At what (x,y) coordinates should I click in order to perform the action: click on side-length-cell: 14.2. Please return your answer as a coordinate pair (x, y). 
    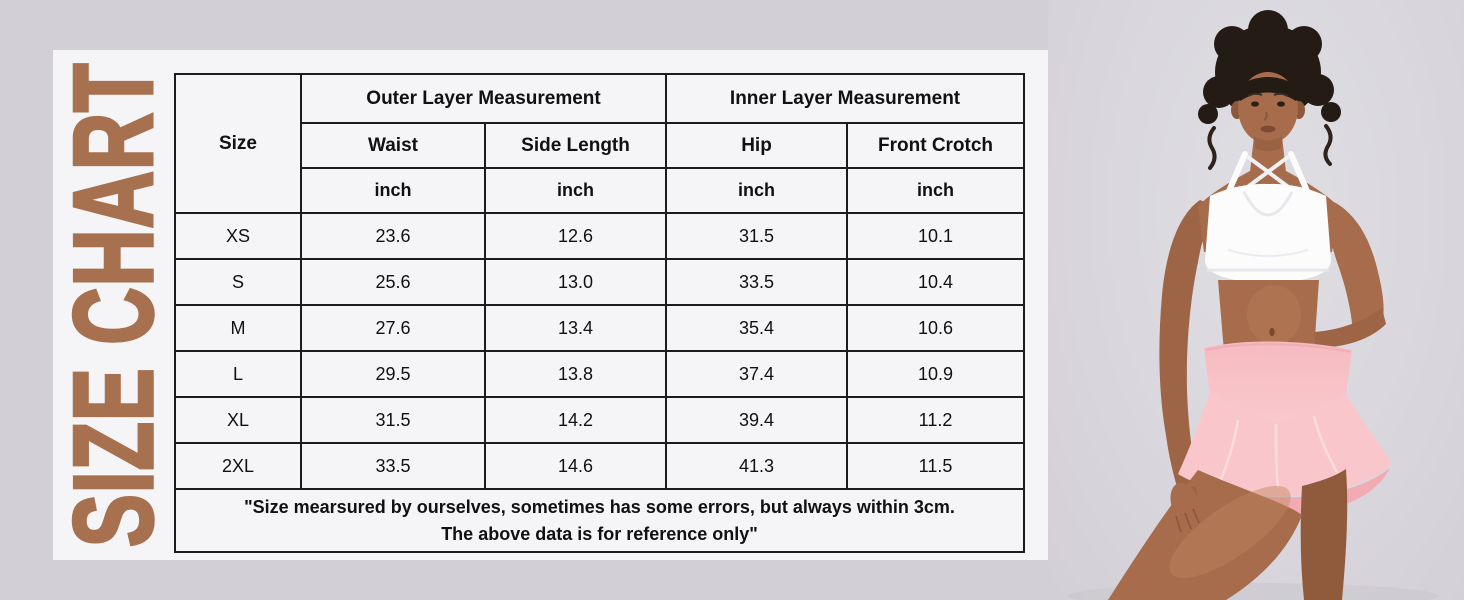
    Looking at the image, I should click on (575, 420).